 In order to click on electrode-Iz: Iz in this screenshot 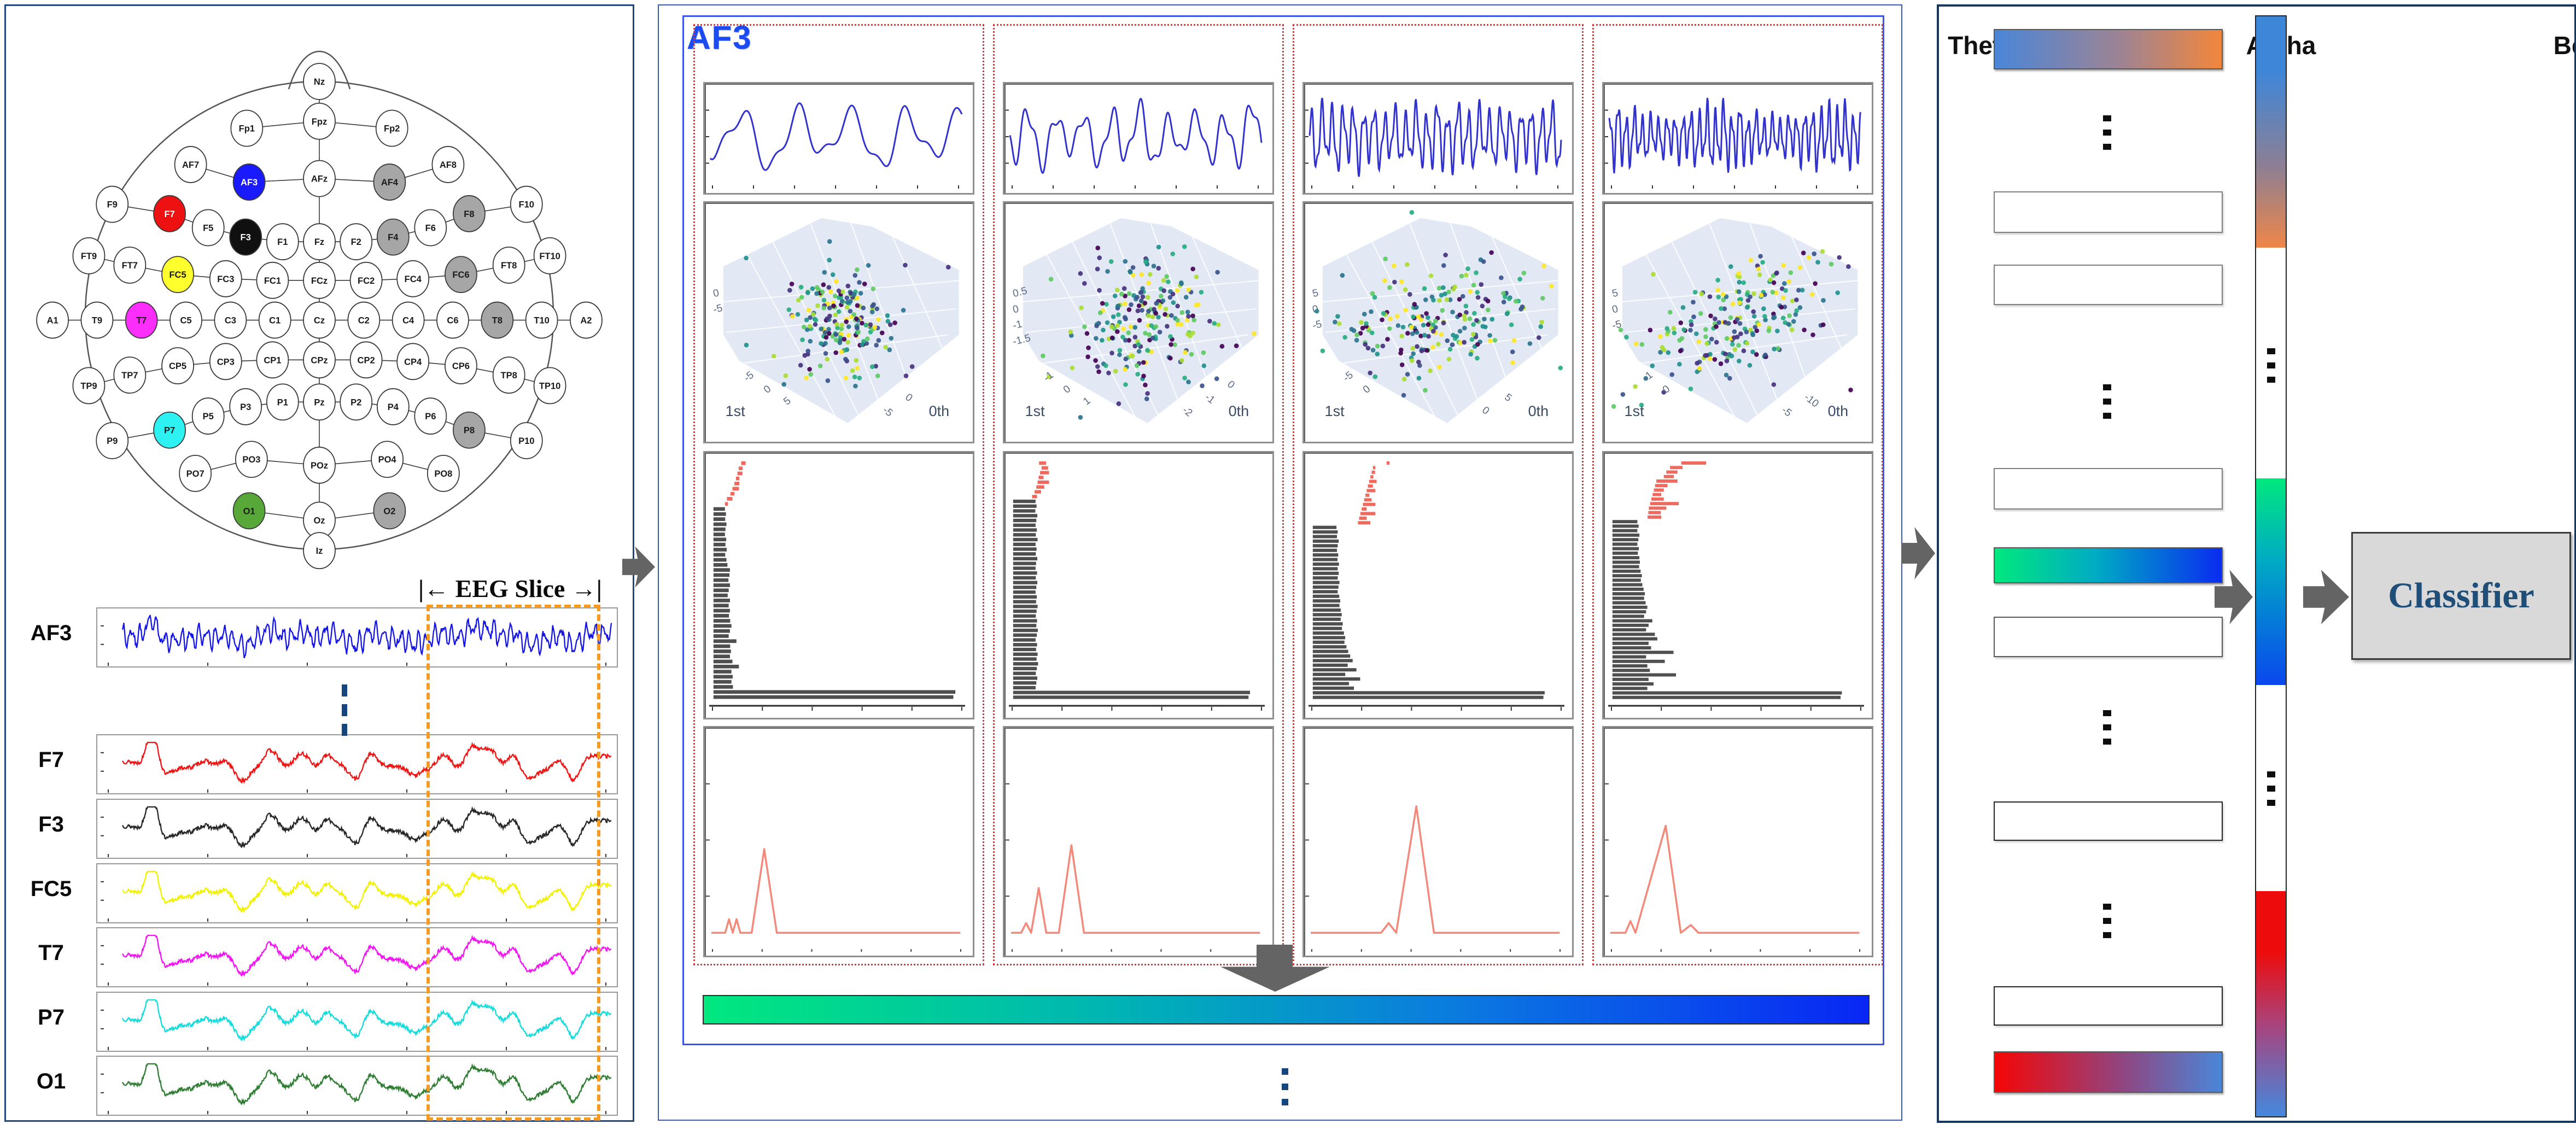, I will do `click(319, 551)`.